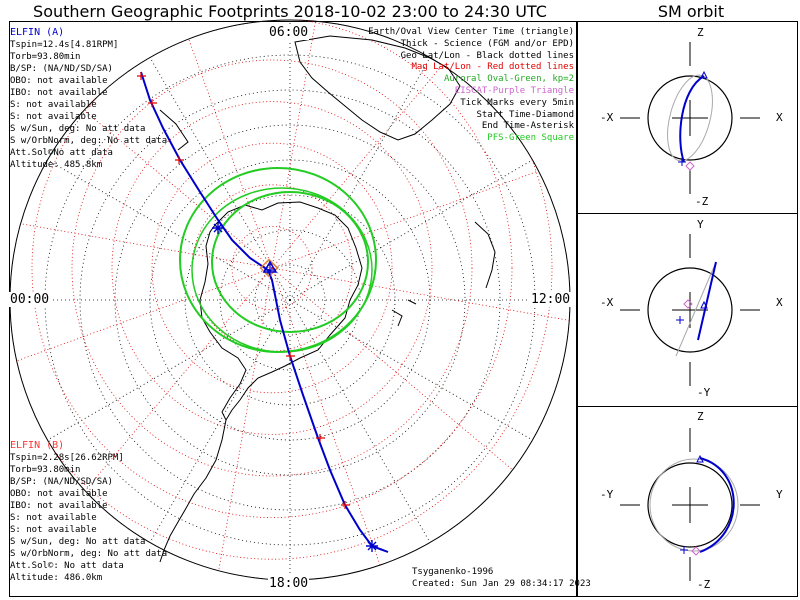 Image resolution: width=800 pixels, height=600 pixels. What do you see at coordinates (89, 554) in the screenshot?
I see `elfin-b-line: S w/OrbNorm, deg: No att data` at bounding box center [89, 554].